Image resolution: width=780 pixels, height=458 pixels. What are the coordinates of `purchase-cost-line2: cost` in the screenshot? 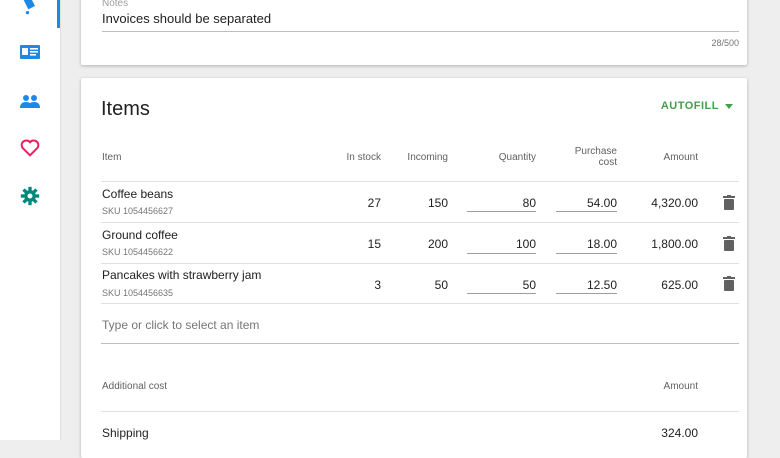 It's located at (607, 162).